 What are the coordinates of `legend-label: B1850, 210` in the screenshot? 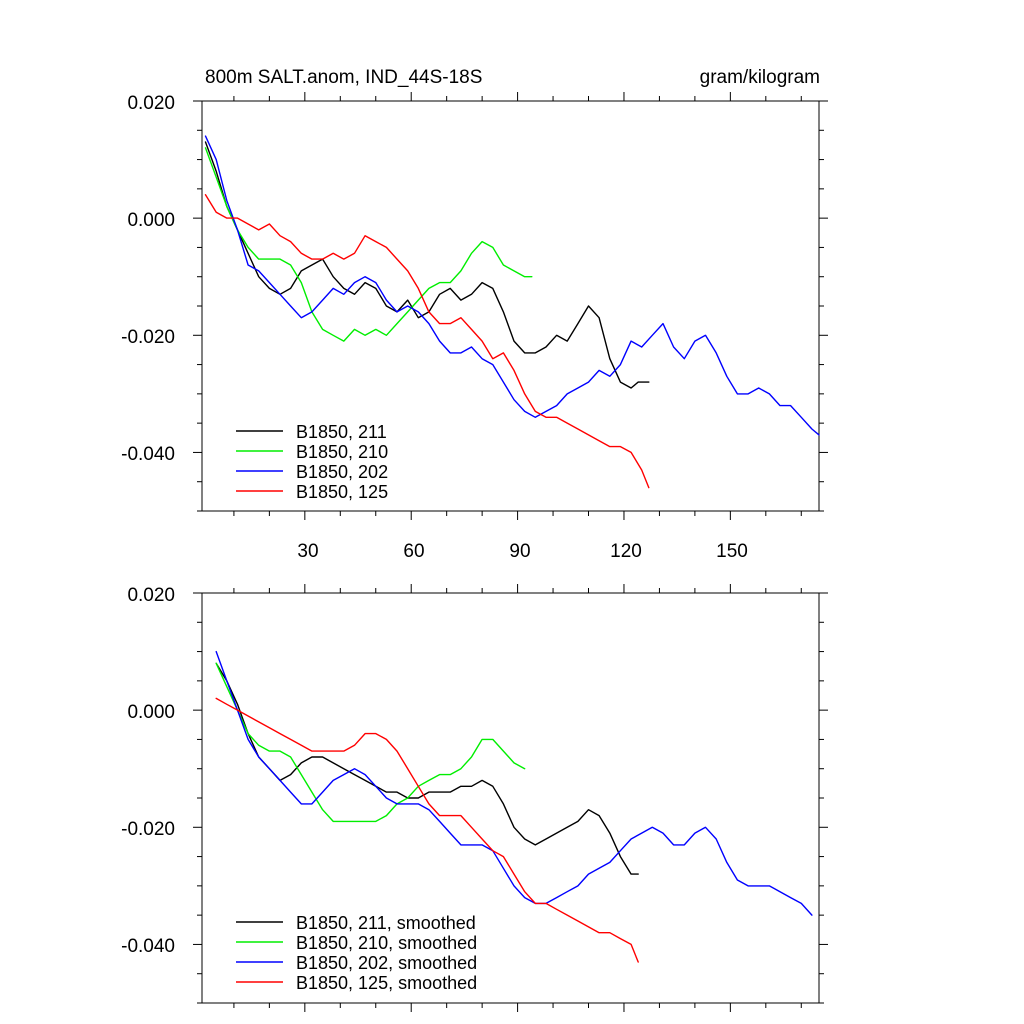 It's located at (342, 452).